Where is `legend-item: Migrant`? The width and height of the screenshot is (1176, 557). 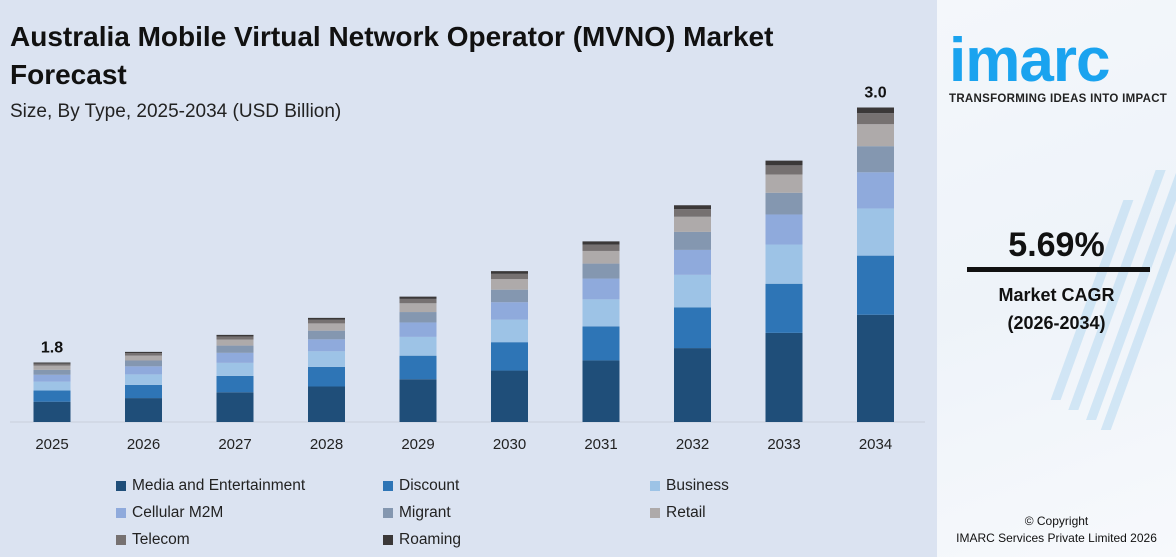
legend-item: Migrant is located at coordinates (417, 513).